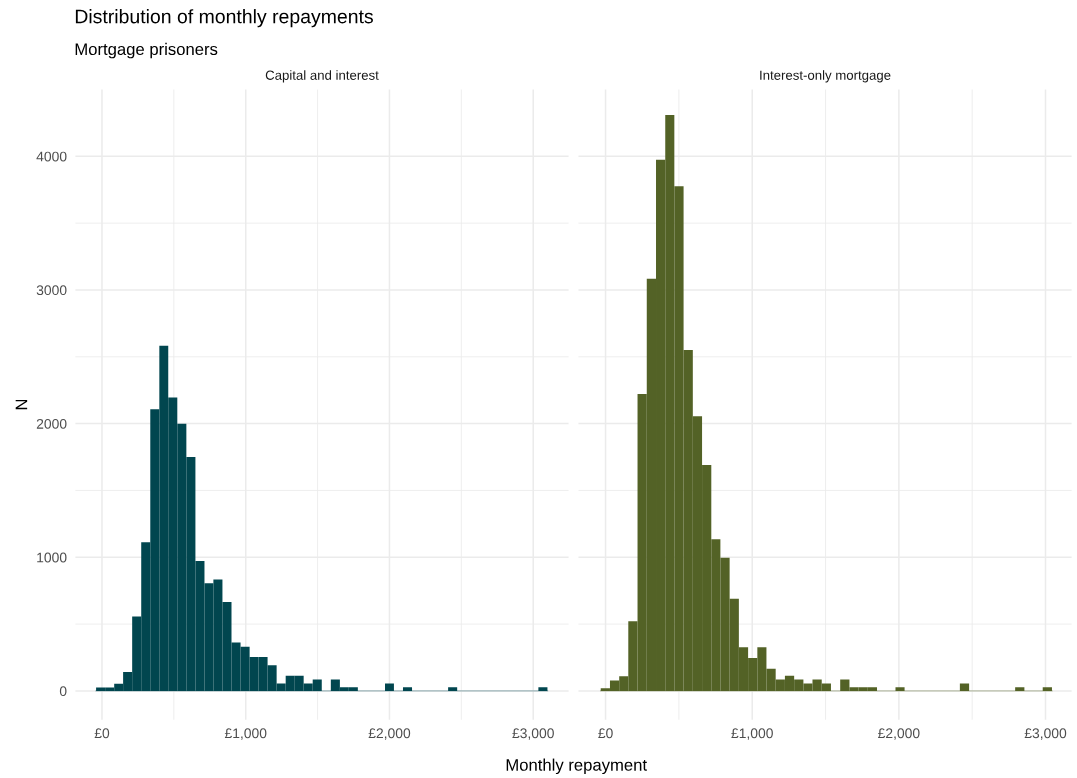 The height and width of the screenshot is (778, 1077). Describe the element at coordinates (146, 50) in the screenshot. I see `text: Mortgage prisoners` at that location.